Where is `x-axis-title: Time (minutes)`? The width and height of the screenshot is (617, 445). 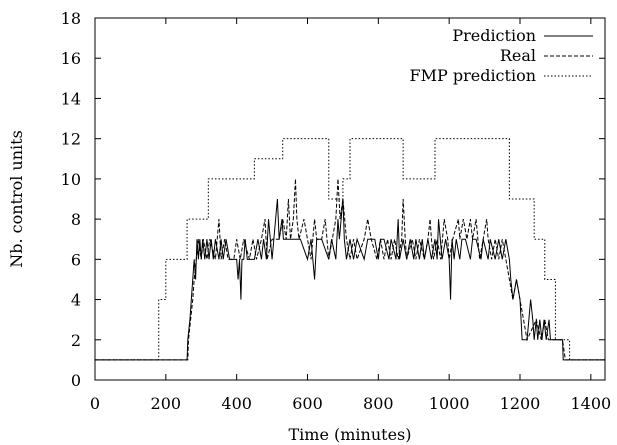
x-axis-title: Time (minutes) is located at coordinates (349, 434).